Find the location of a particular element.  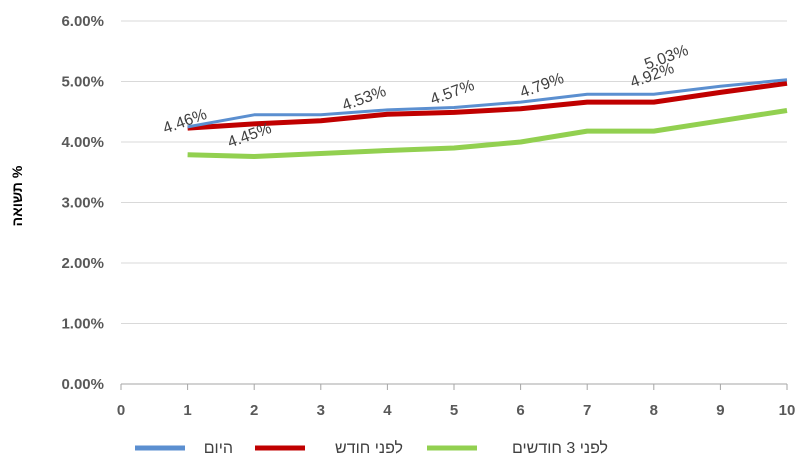

x-tick-label: 5 is located at coordinates (454, 410).